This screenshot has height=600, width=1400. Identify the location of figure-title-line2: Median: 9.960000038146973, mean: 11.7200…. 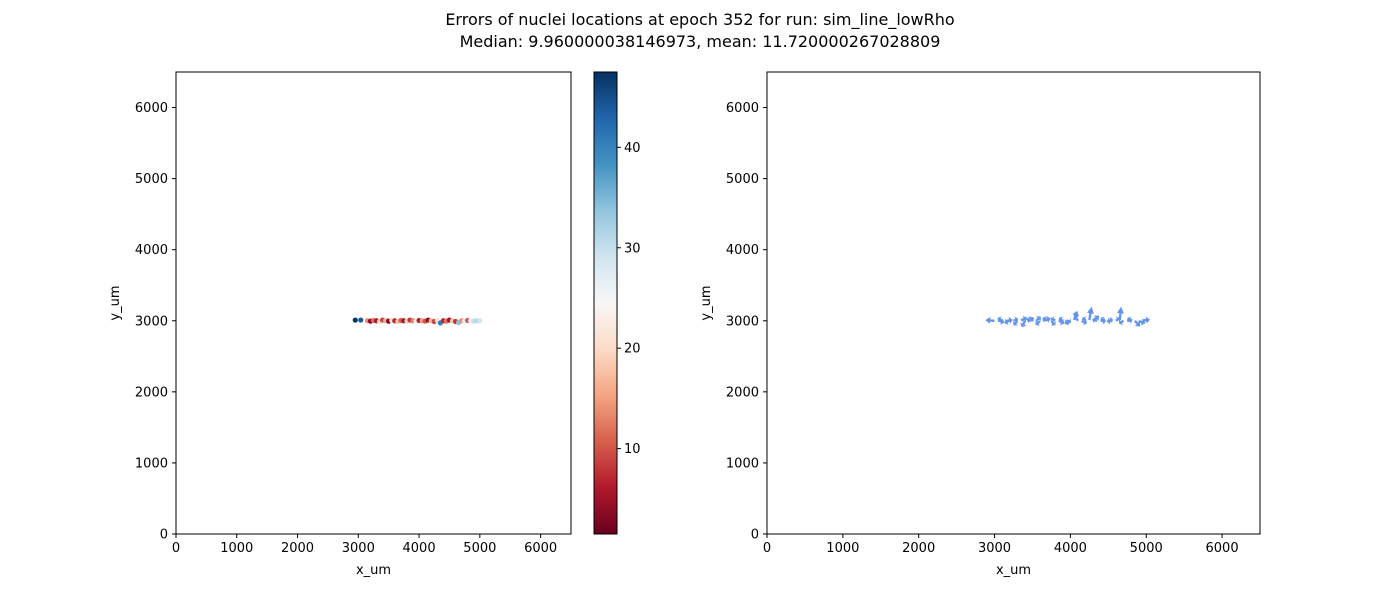
(700, 41).